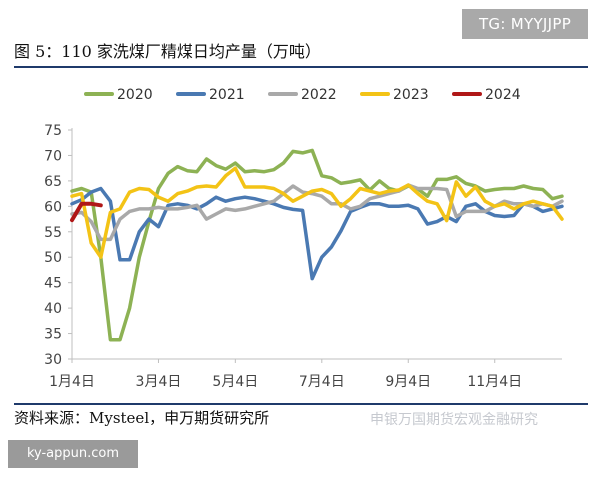  I want to click on y-tick-label: 50, so click(53, 258).